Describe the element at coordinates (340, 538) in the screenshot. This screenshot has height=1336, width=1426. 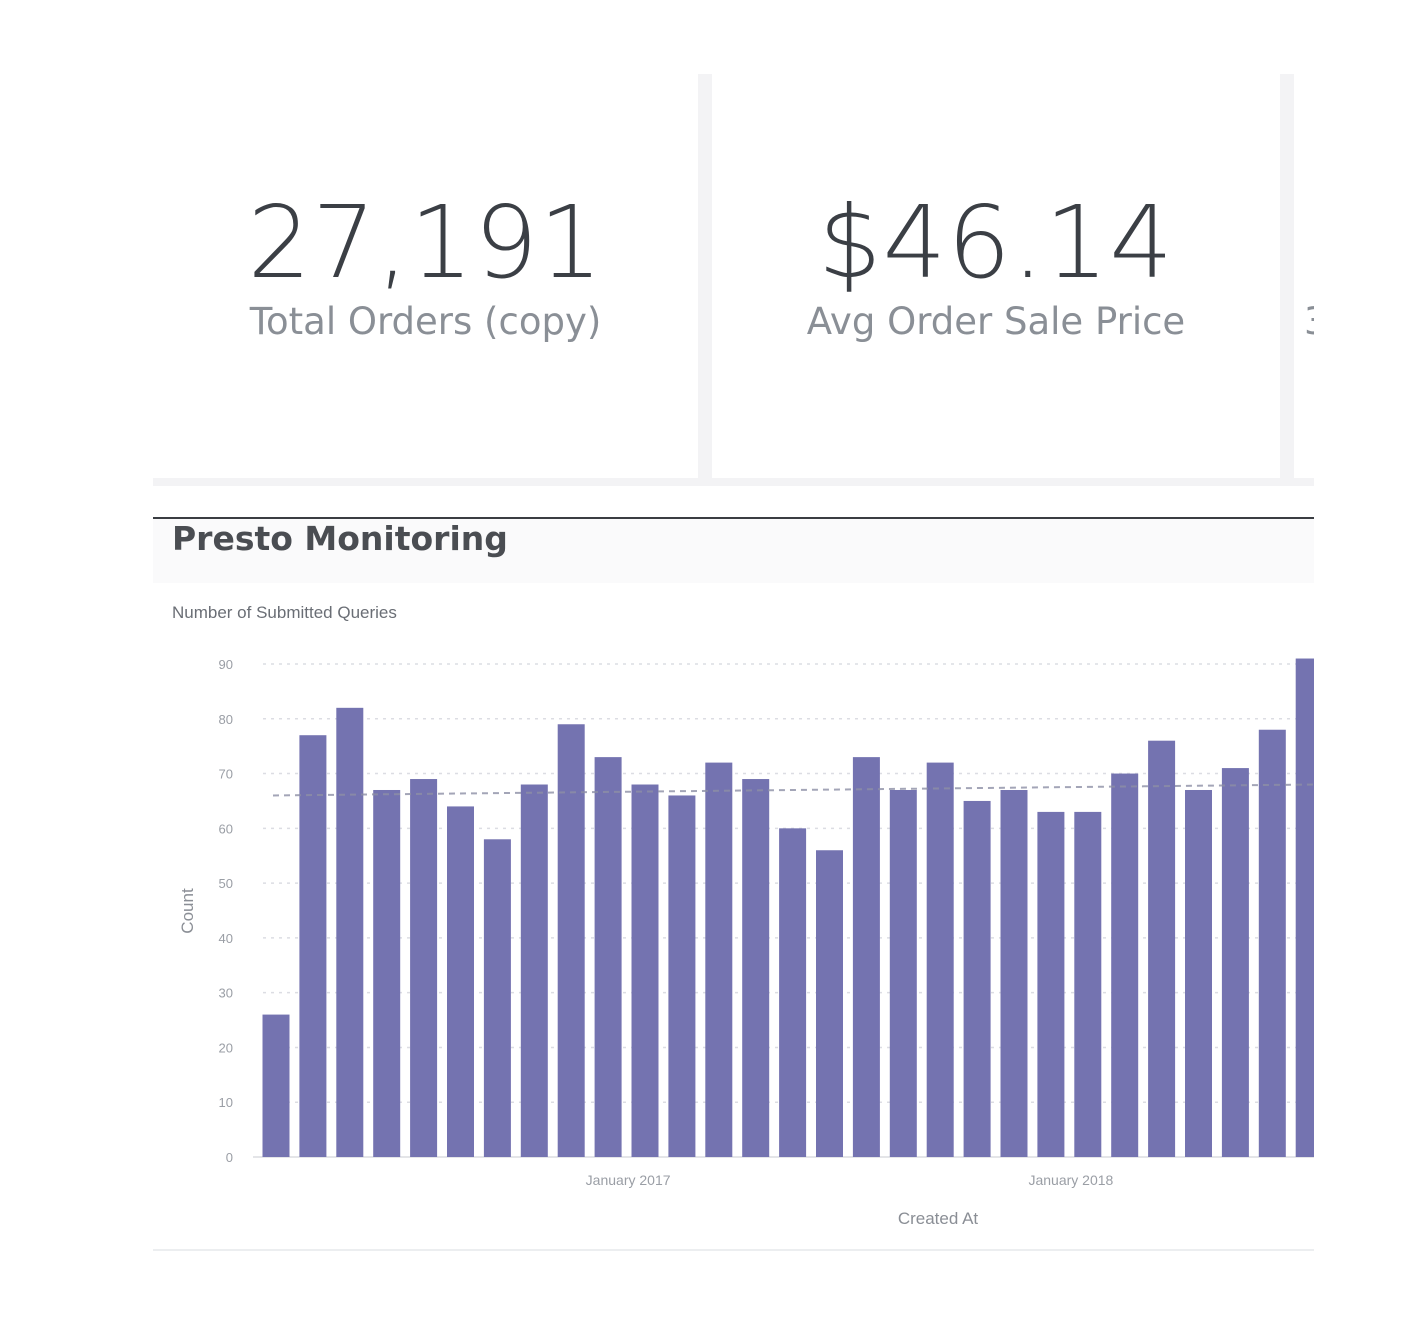
I see `chart-card-title: Presto Monitoring` at that location.